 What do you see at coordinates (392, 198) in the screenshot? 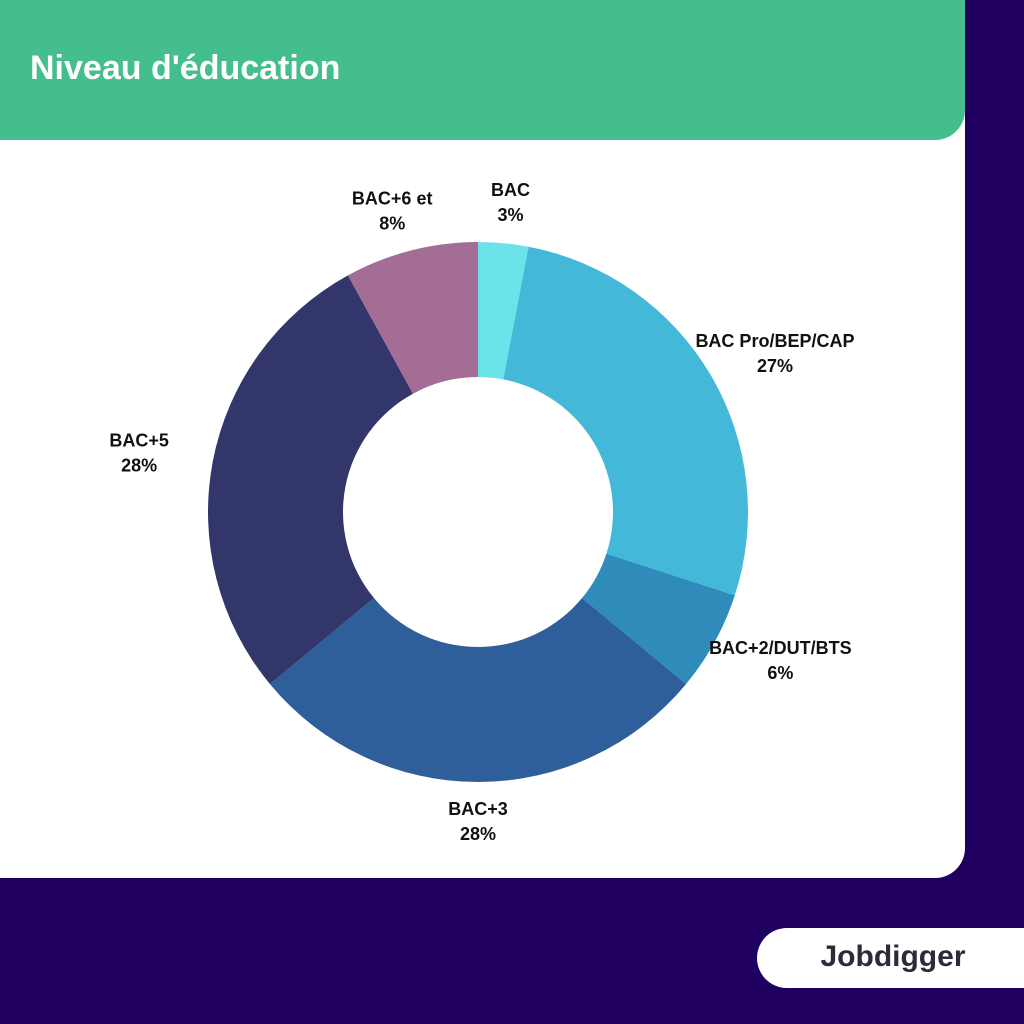
I see `slice-label: BAC+6 et` at bounding box center [392, 198].